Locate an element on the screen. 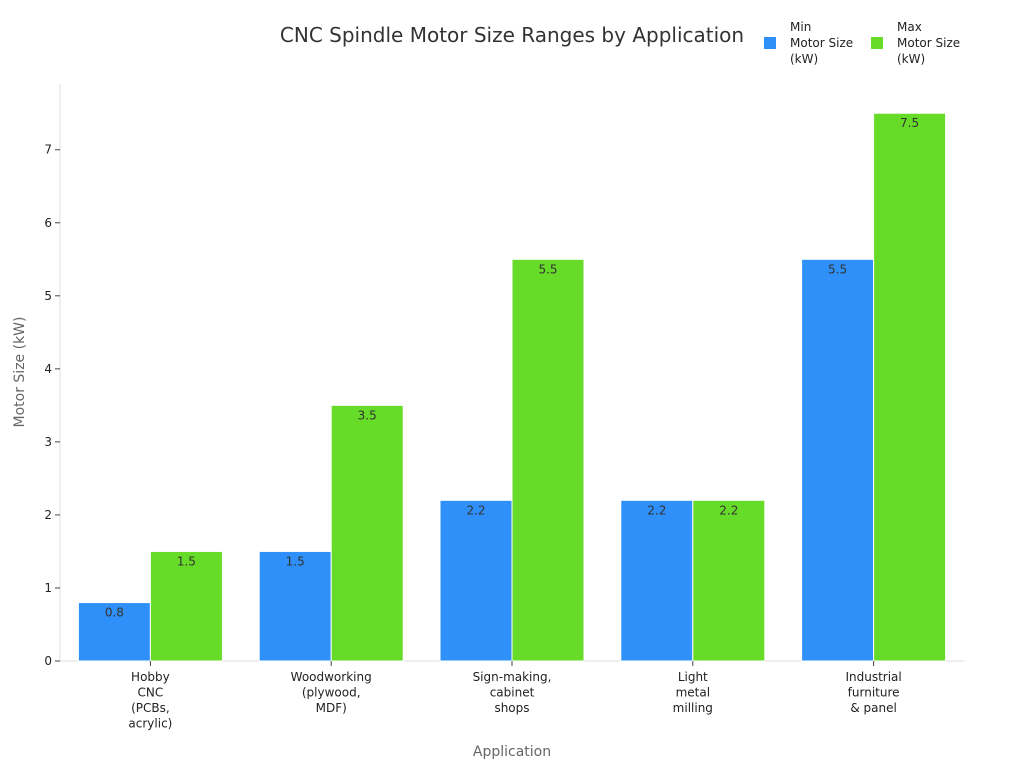 The height and width of the screenshot is (768, 1024). bar-value-label: 0.8 is located at coordinates (114, 613).